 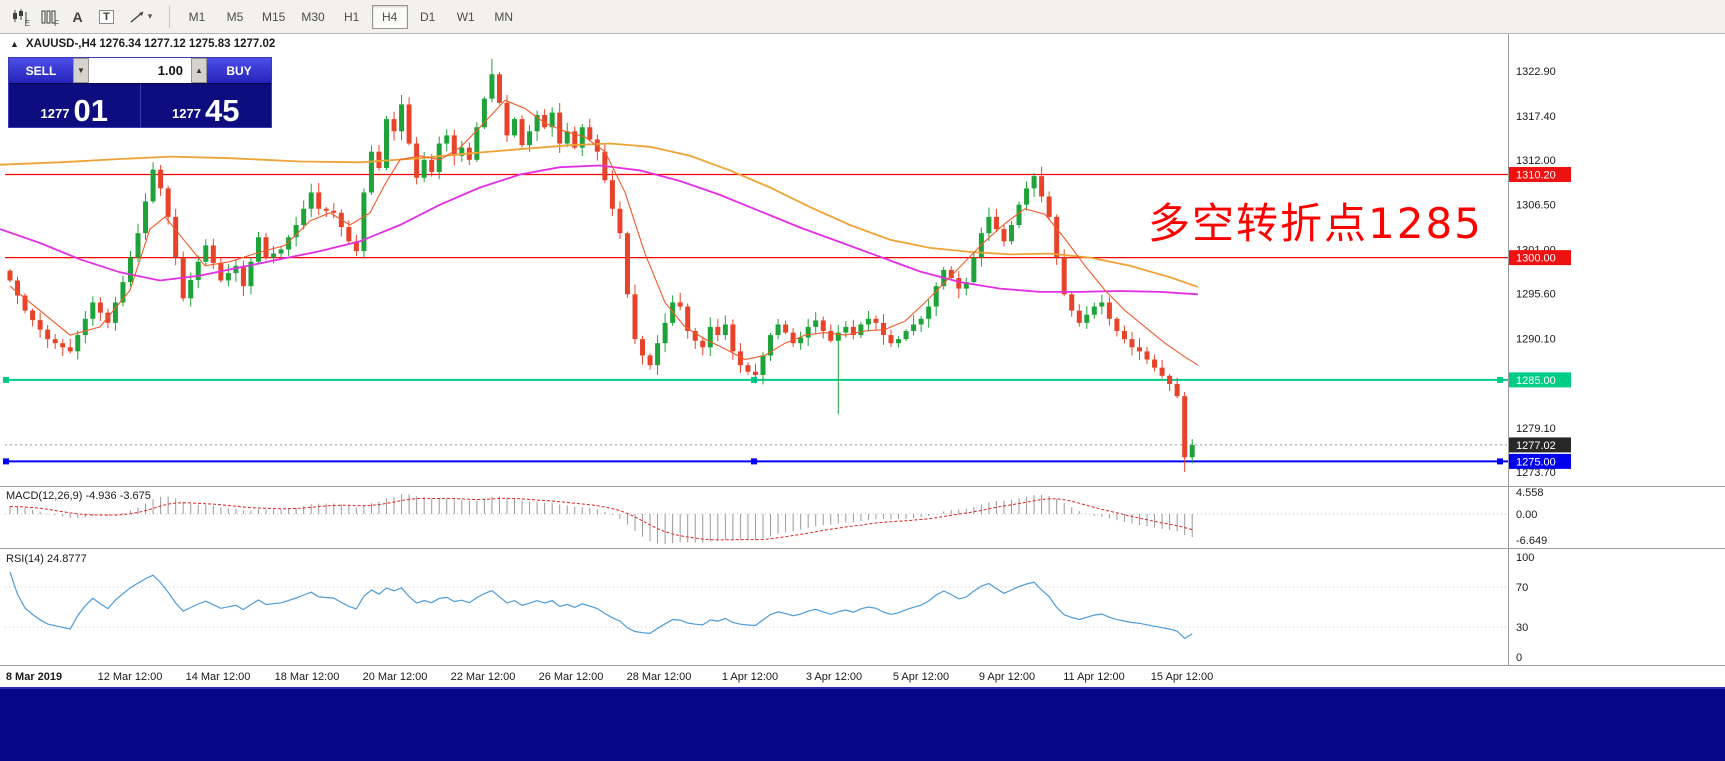 I want to click on svg-text: 0, so click(x=1519, y=658).